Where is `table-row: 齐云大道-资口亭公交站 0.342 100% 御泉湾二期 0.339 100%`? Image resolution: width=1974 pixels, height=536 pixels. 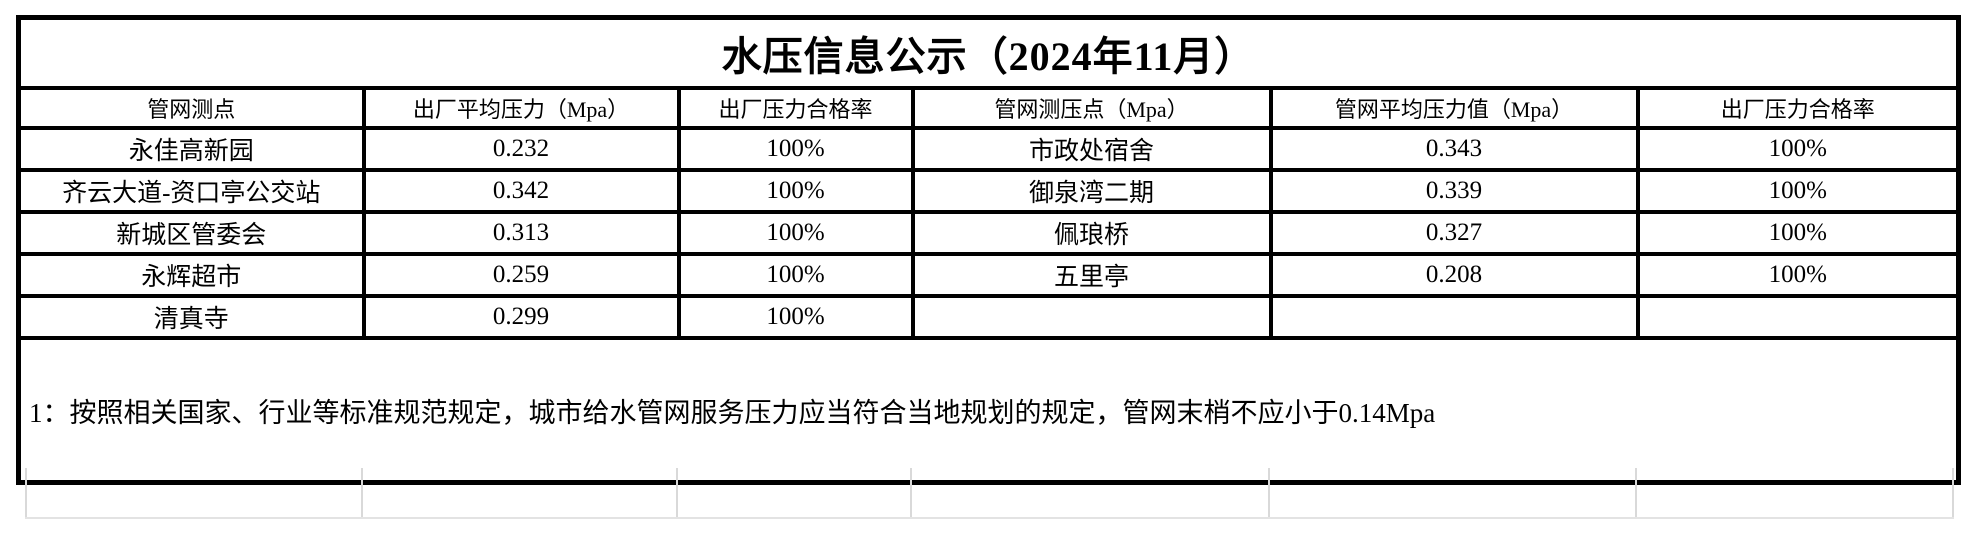
table-row: 齐云大道-资口亭公交站 0.342 100% 御泉湾二期 0.339 100% is located at coordinates (988, 191).